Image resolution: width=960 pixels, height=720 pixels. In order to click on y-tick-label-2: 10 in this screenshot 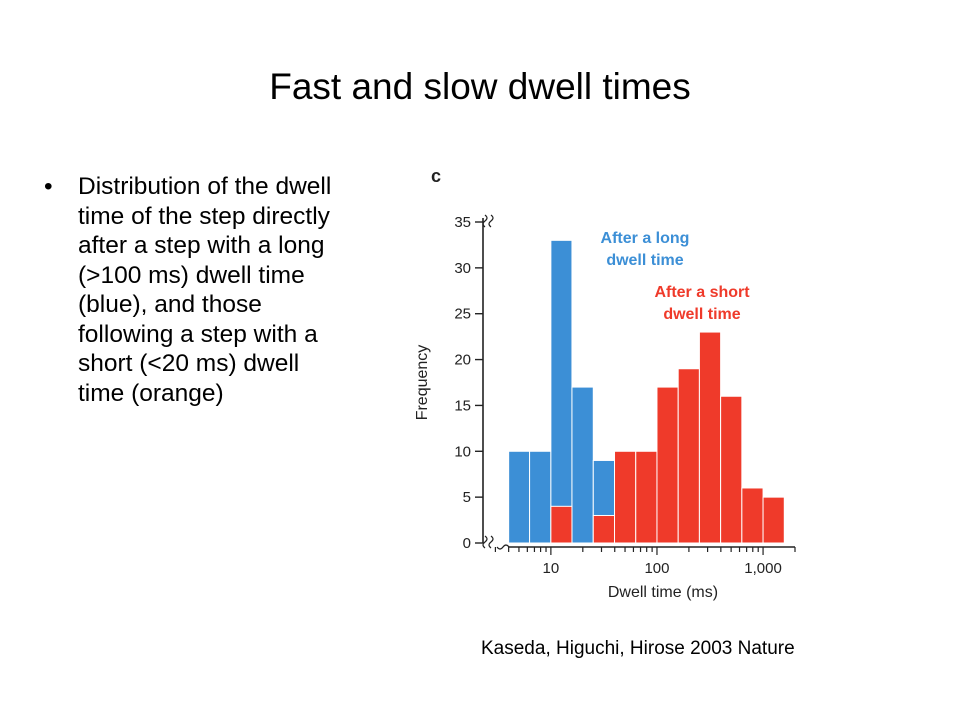, I will do `click(462, 451)`.